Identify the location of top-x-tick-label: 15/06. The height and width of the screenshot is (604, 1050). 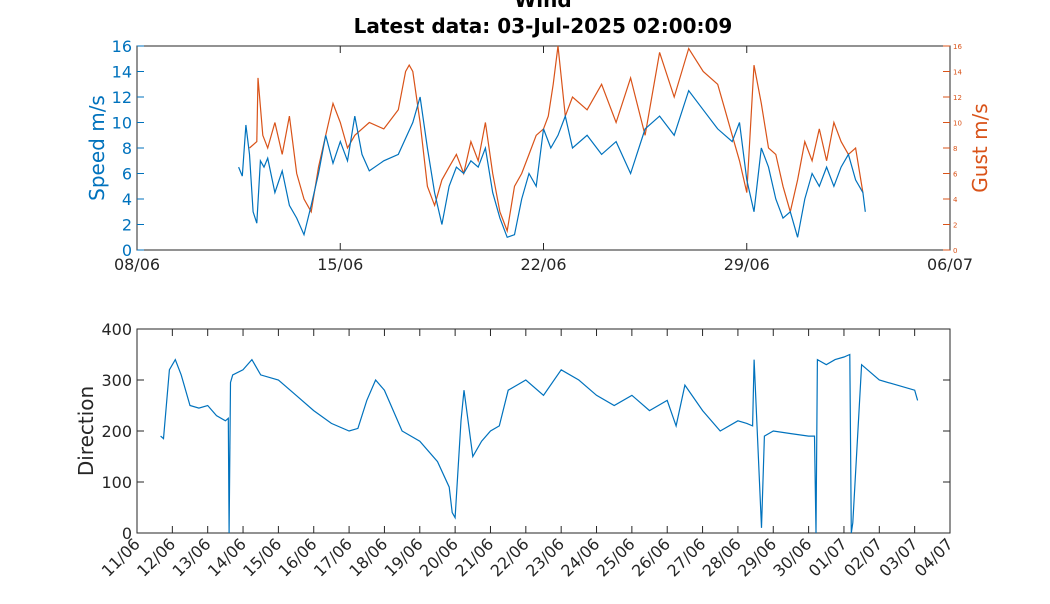
(340, 264).